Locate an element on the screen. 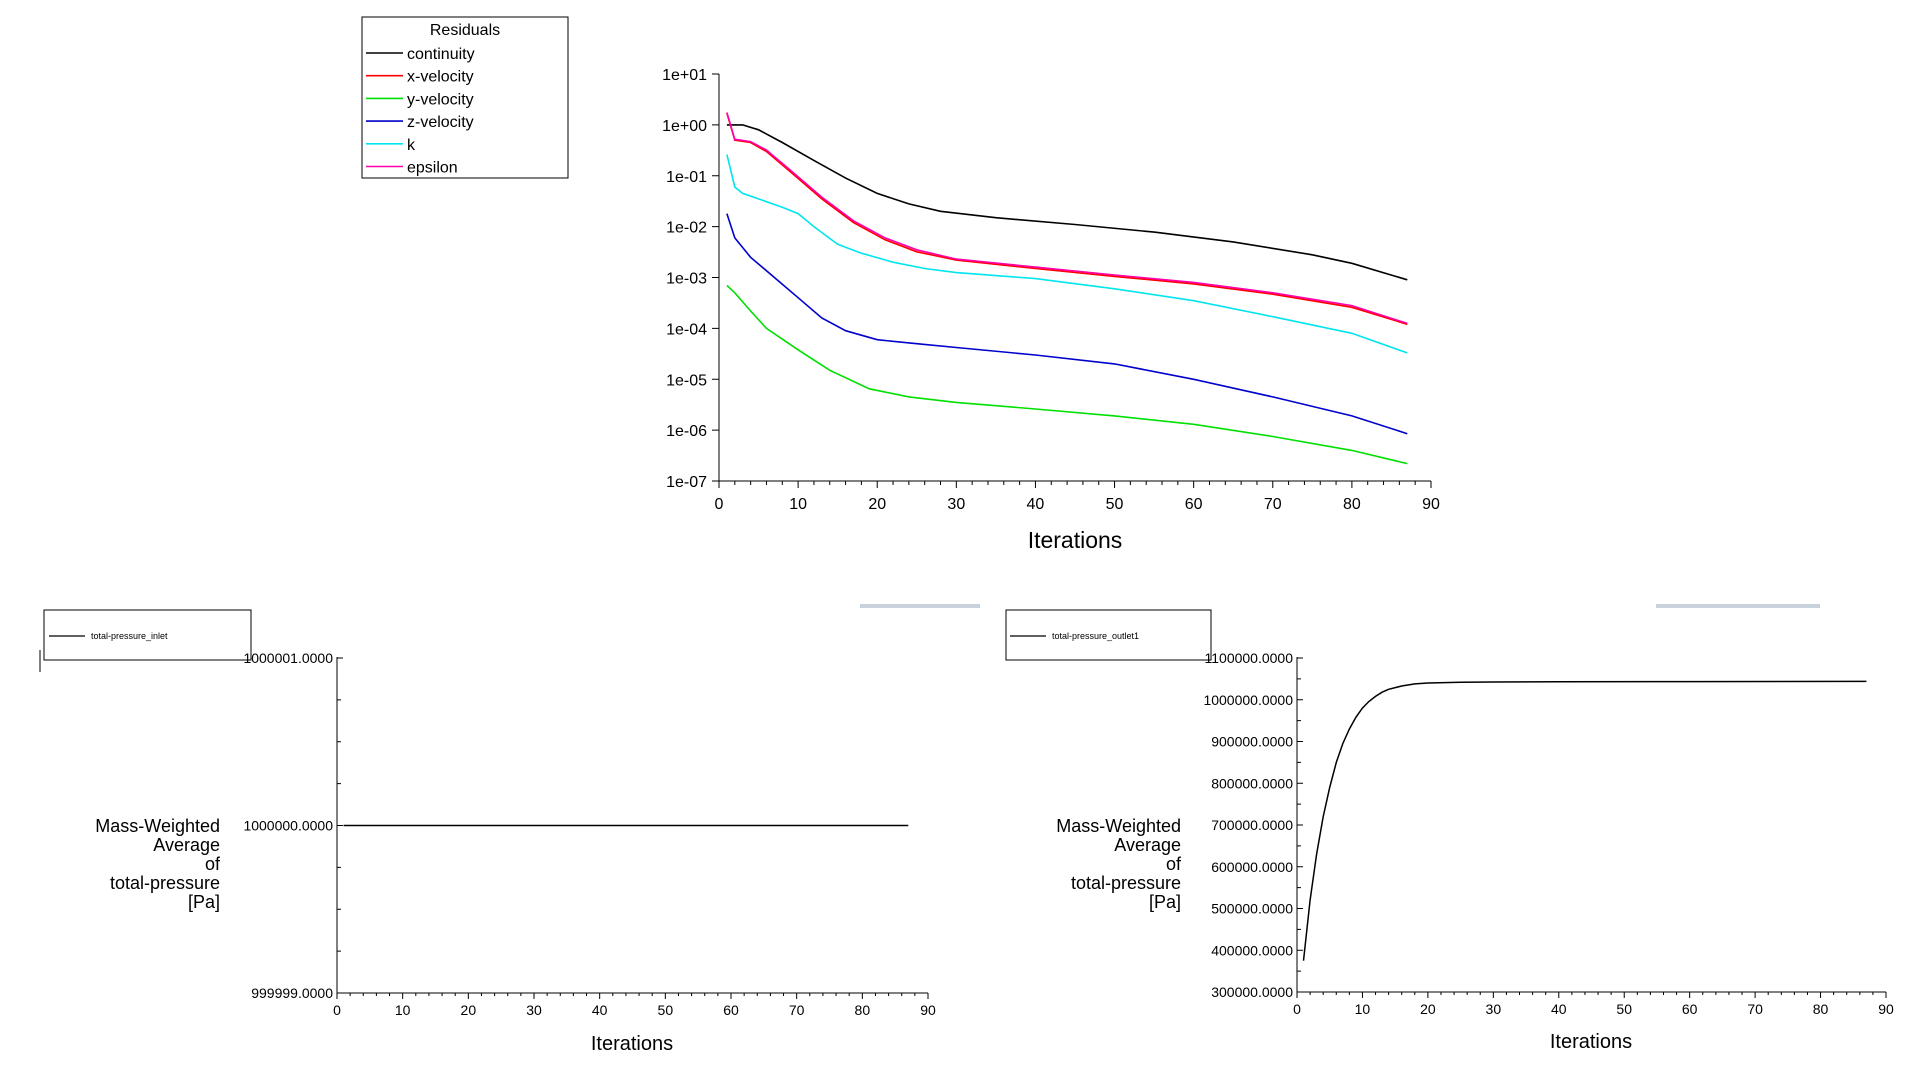  out-y-label-line: Average is located at coordinates (1147, 845).